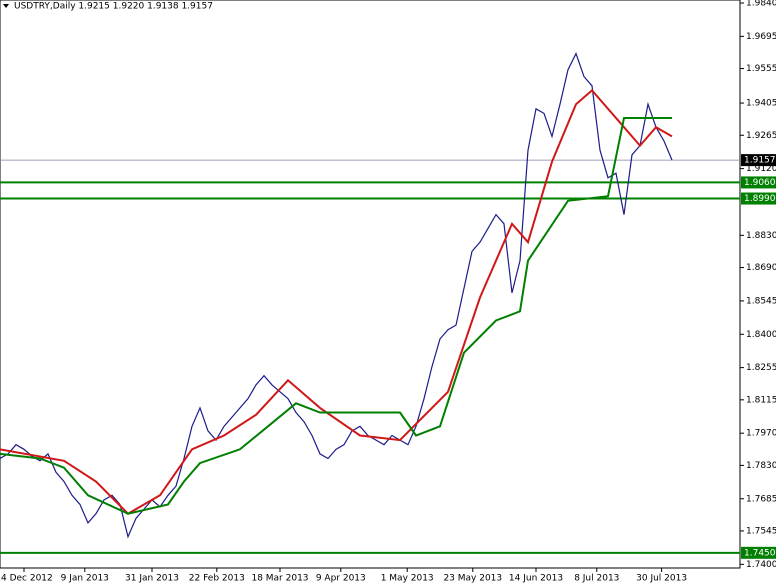  What do you see at coordinates (6, 6) in the screenshot?
I see `menu-arrow` at bounding box center [6, 6].